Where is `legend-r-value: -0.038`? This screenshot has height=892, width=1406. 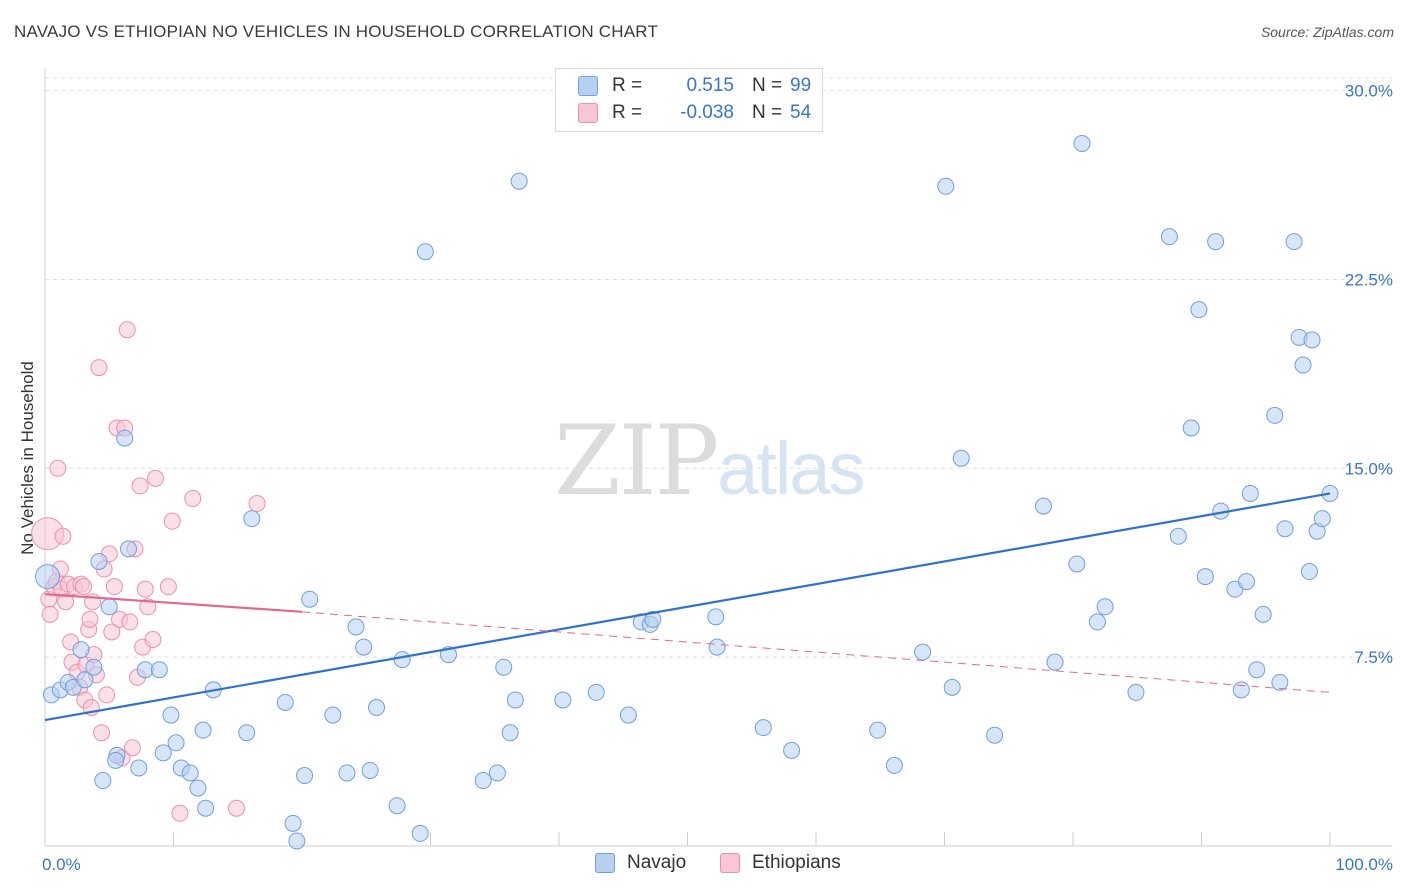 legend-r-value: -0.038 is located at coordinates (707, 112).